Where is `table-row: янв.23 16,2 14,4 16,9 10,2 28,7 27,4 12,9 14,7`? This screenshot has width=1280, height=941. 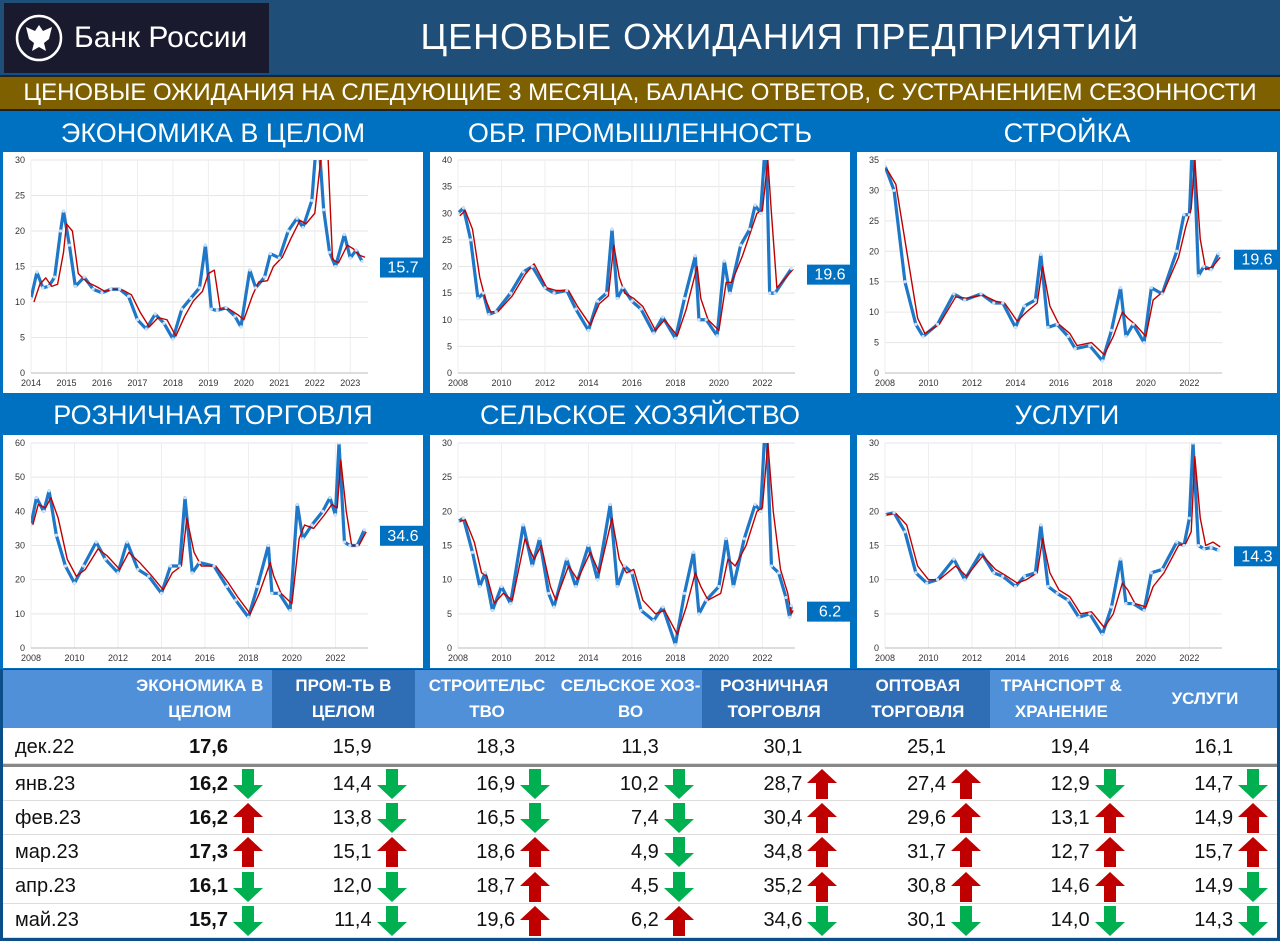 table-row: янв.23 16,2 14,4 16,9 10,2 28,7 27,4 12,9 14,7 is located at coordinates (640, 784).